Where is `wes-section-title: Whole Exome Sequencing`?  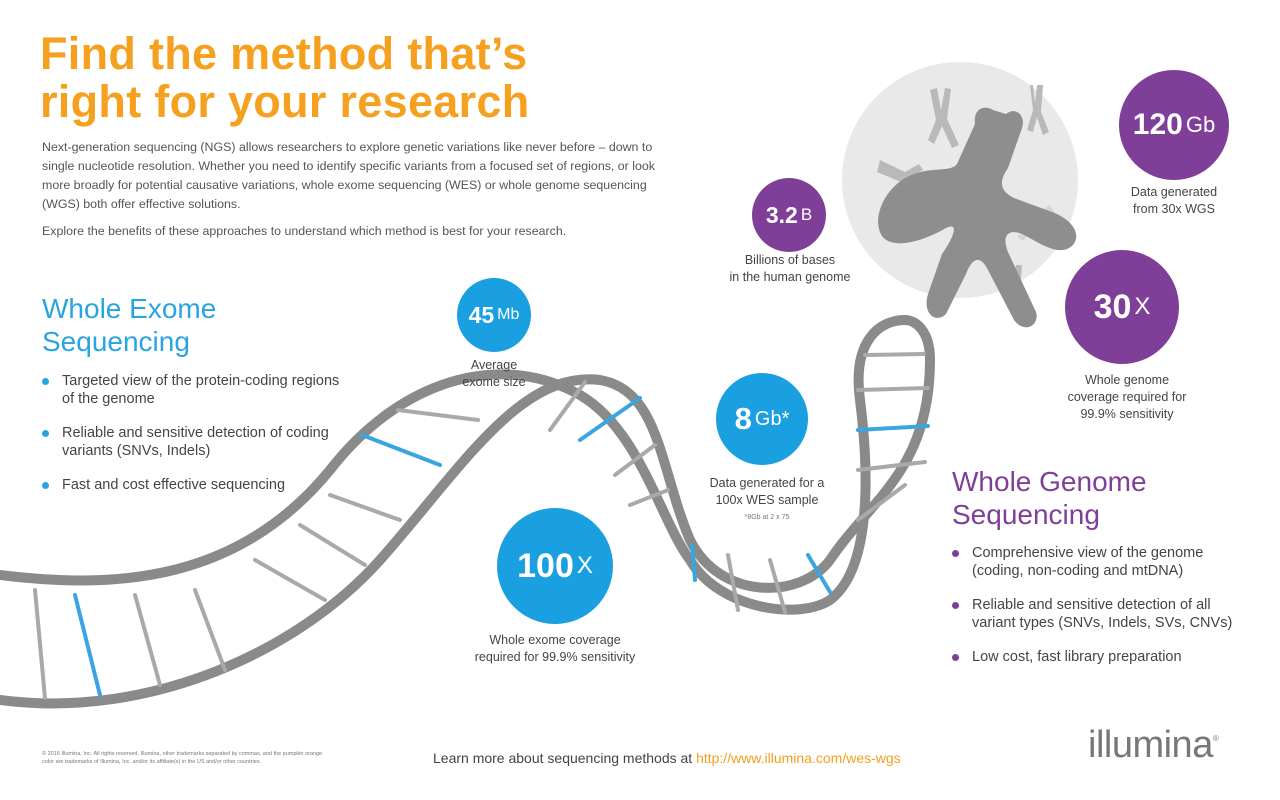
wes-section-title: Whole Exome Sequencing is located at coordinates (129, 325).